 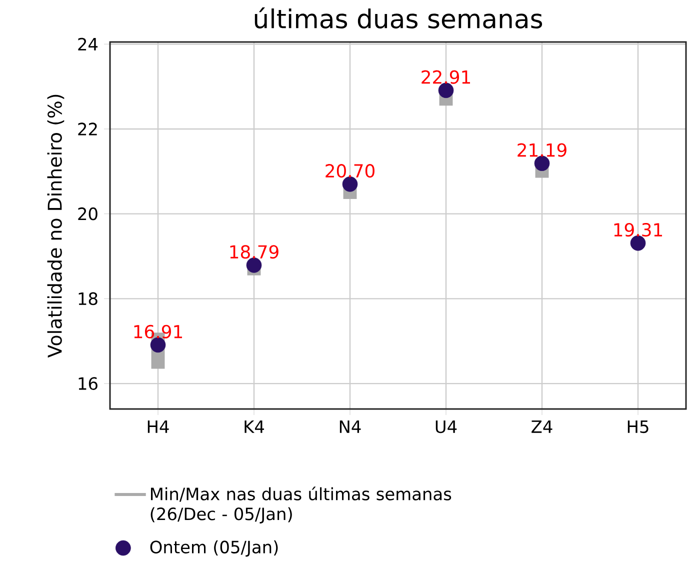 I want to click on data-label: 22.91, so click(x=446, y=77).